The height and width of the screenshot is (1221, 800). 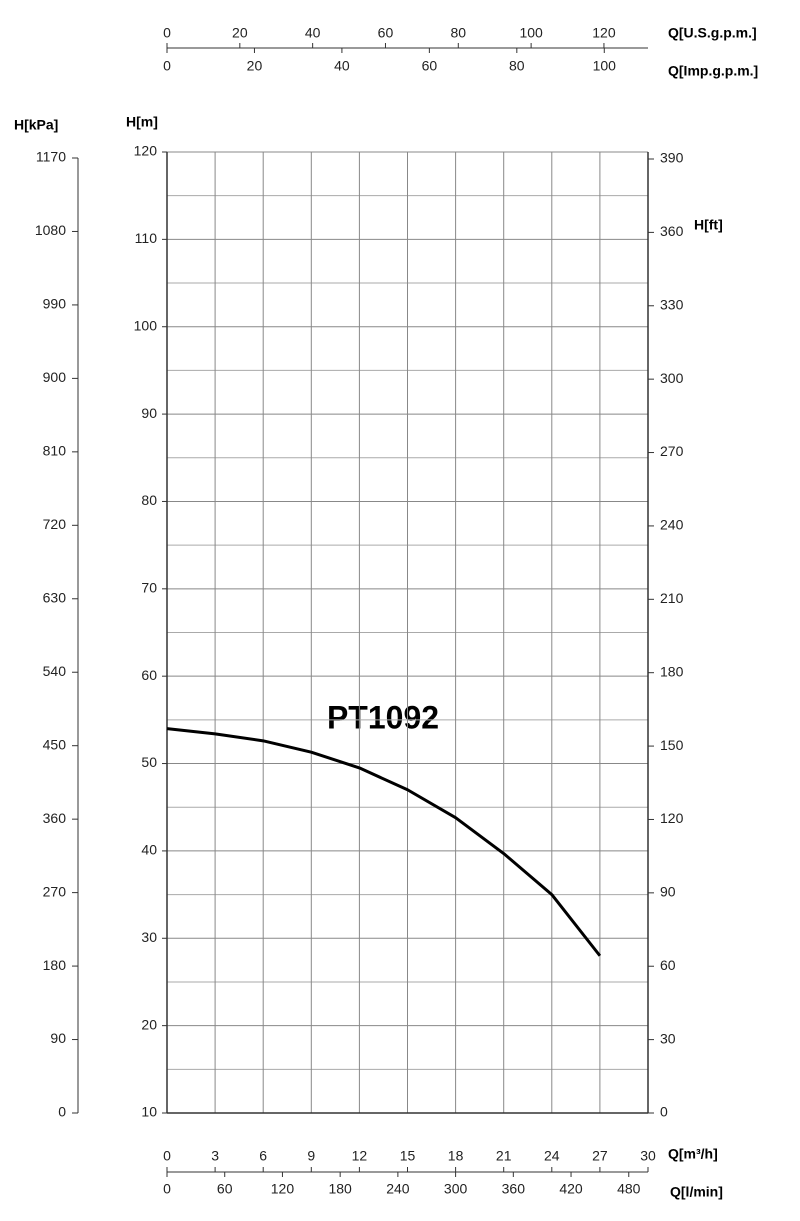 What do you see at coordinates (215, 1156) in the screenshot?
I see `x-tick-label: 3` at bounding box center [215, 1156].